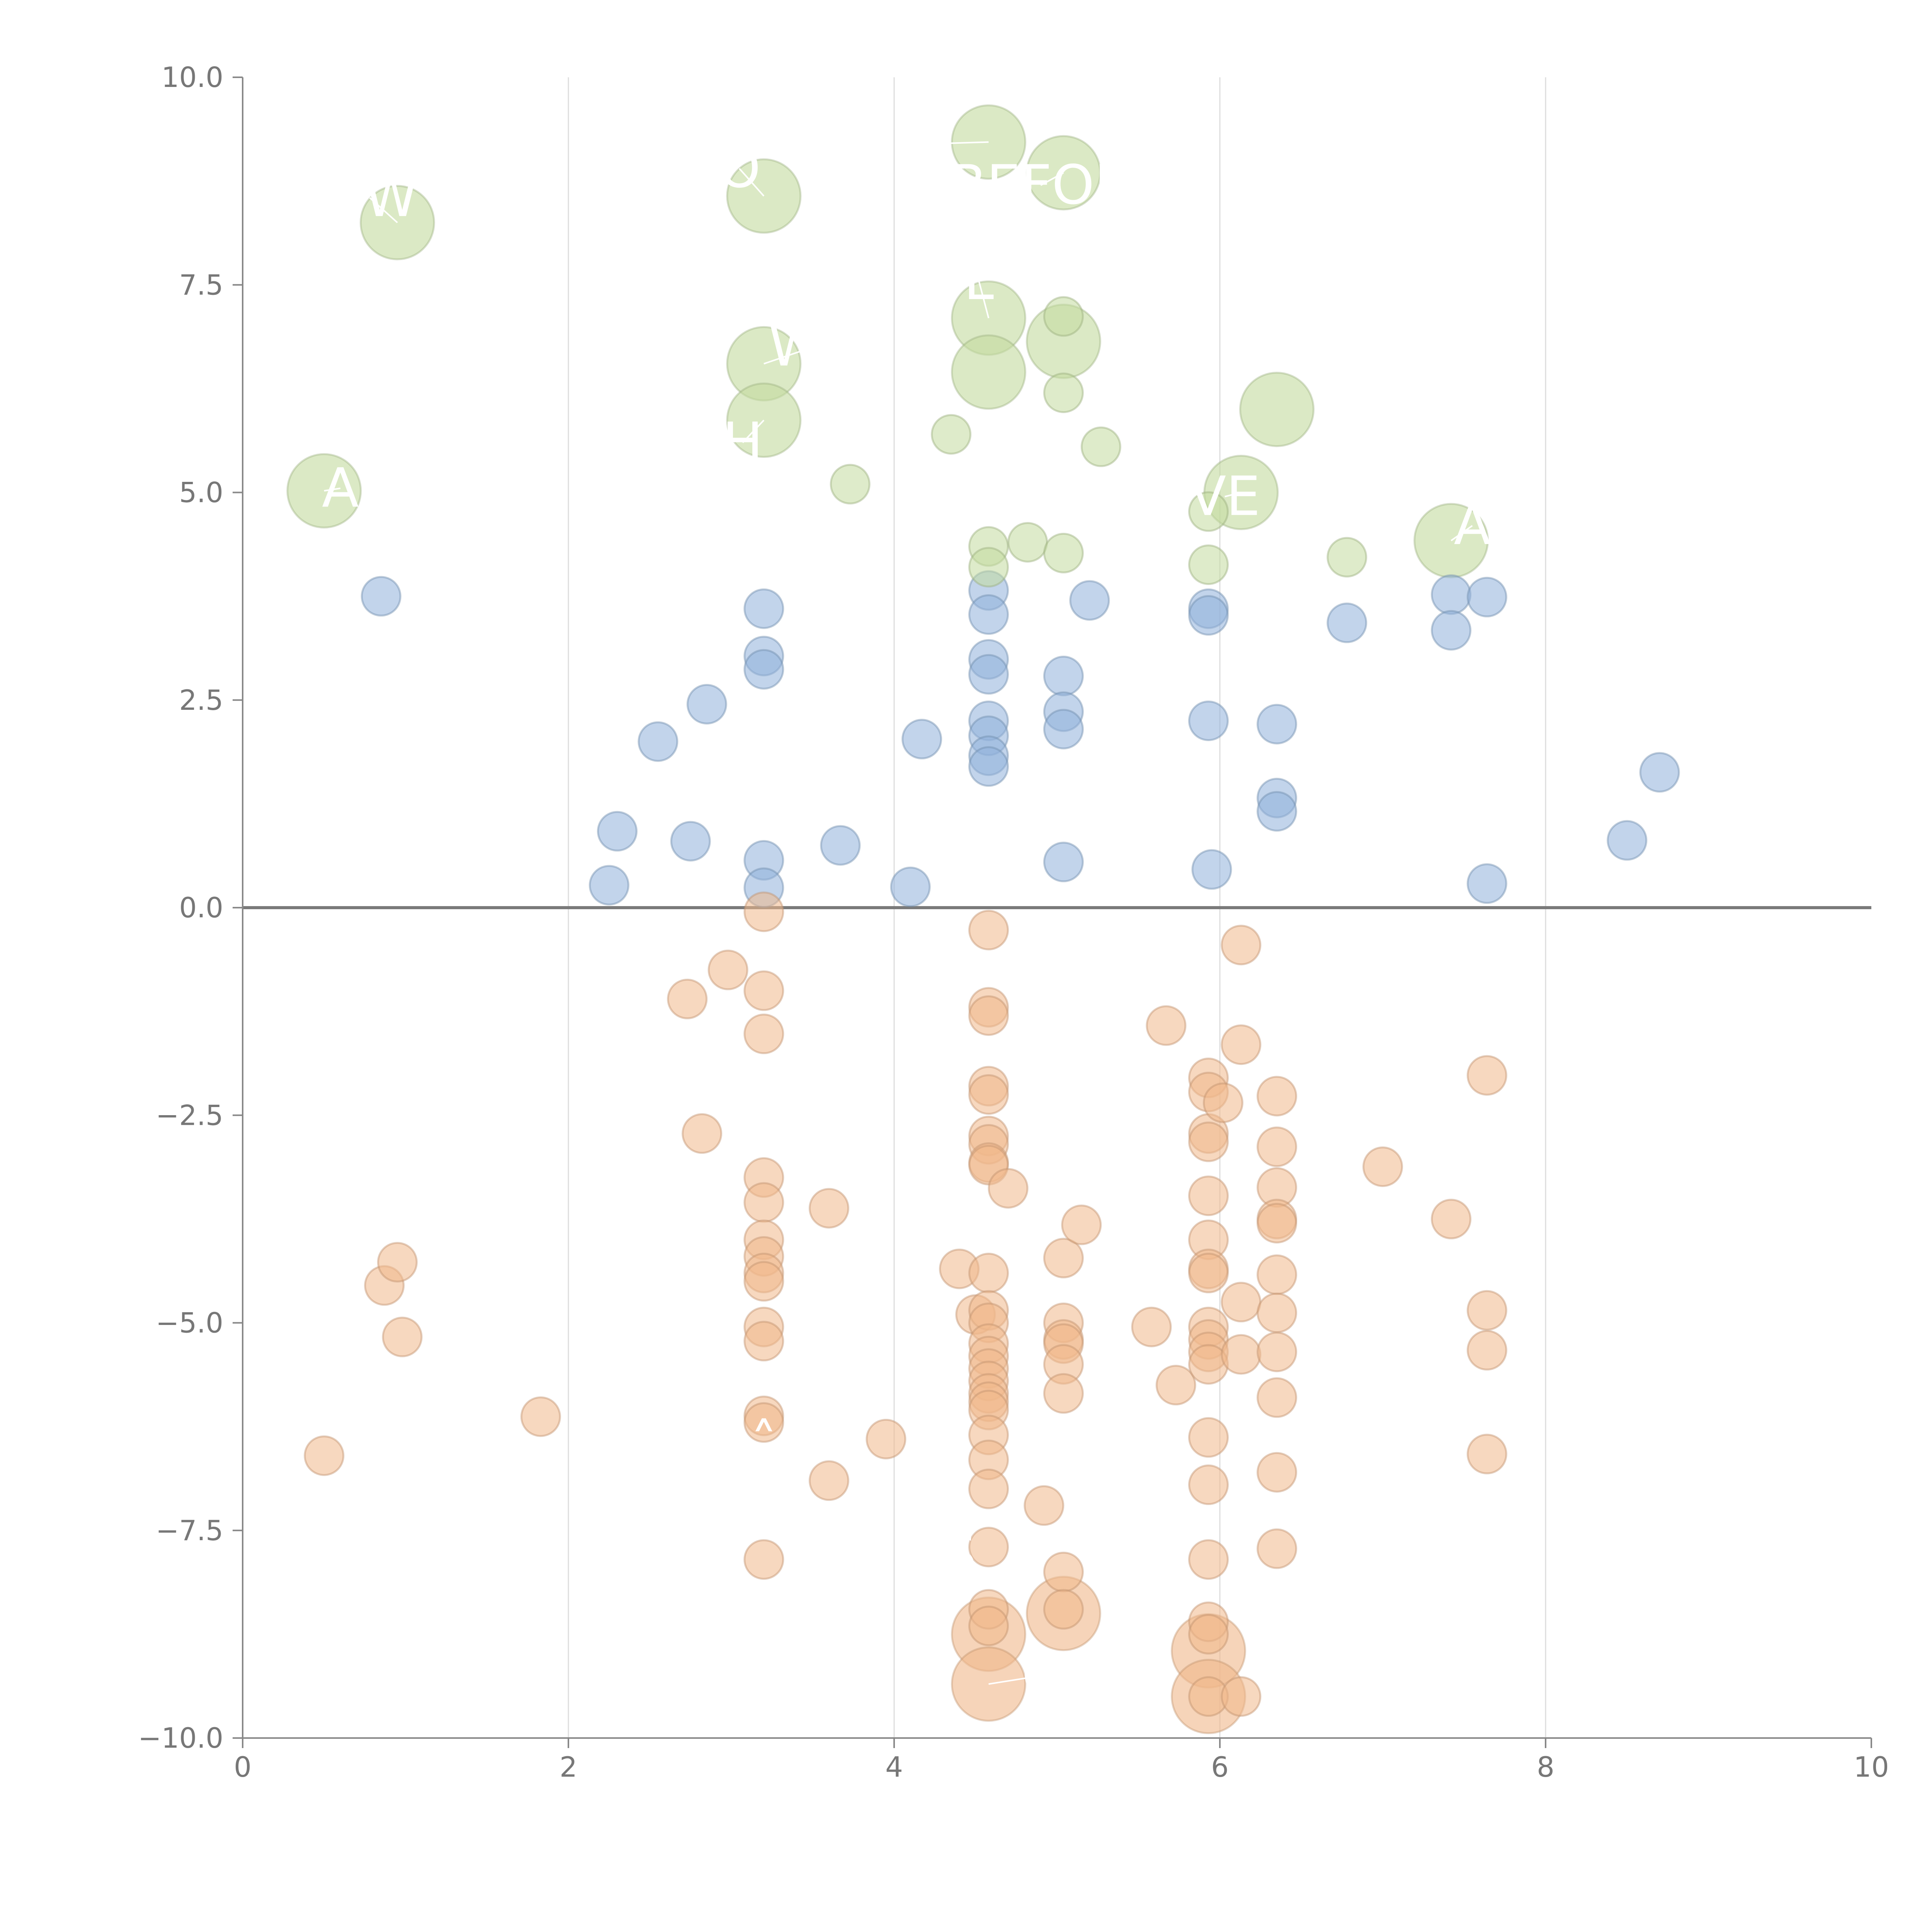  I want to click on bubble-word-label-12: A, so click(1473, 525).